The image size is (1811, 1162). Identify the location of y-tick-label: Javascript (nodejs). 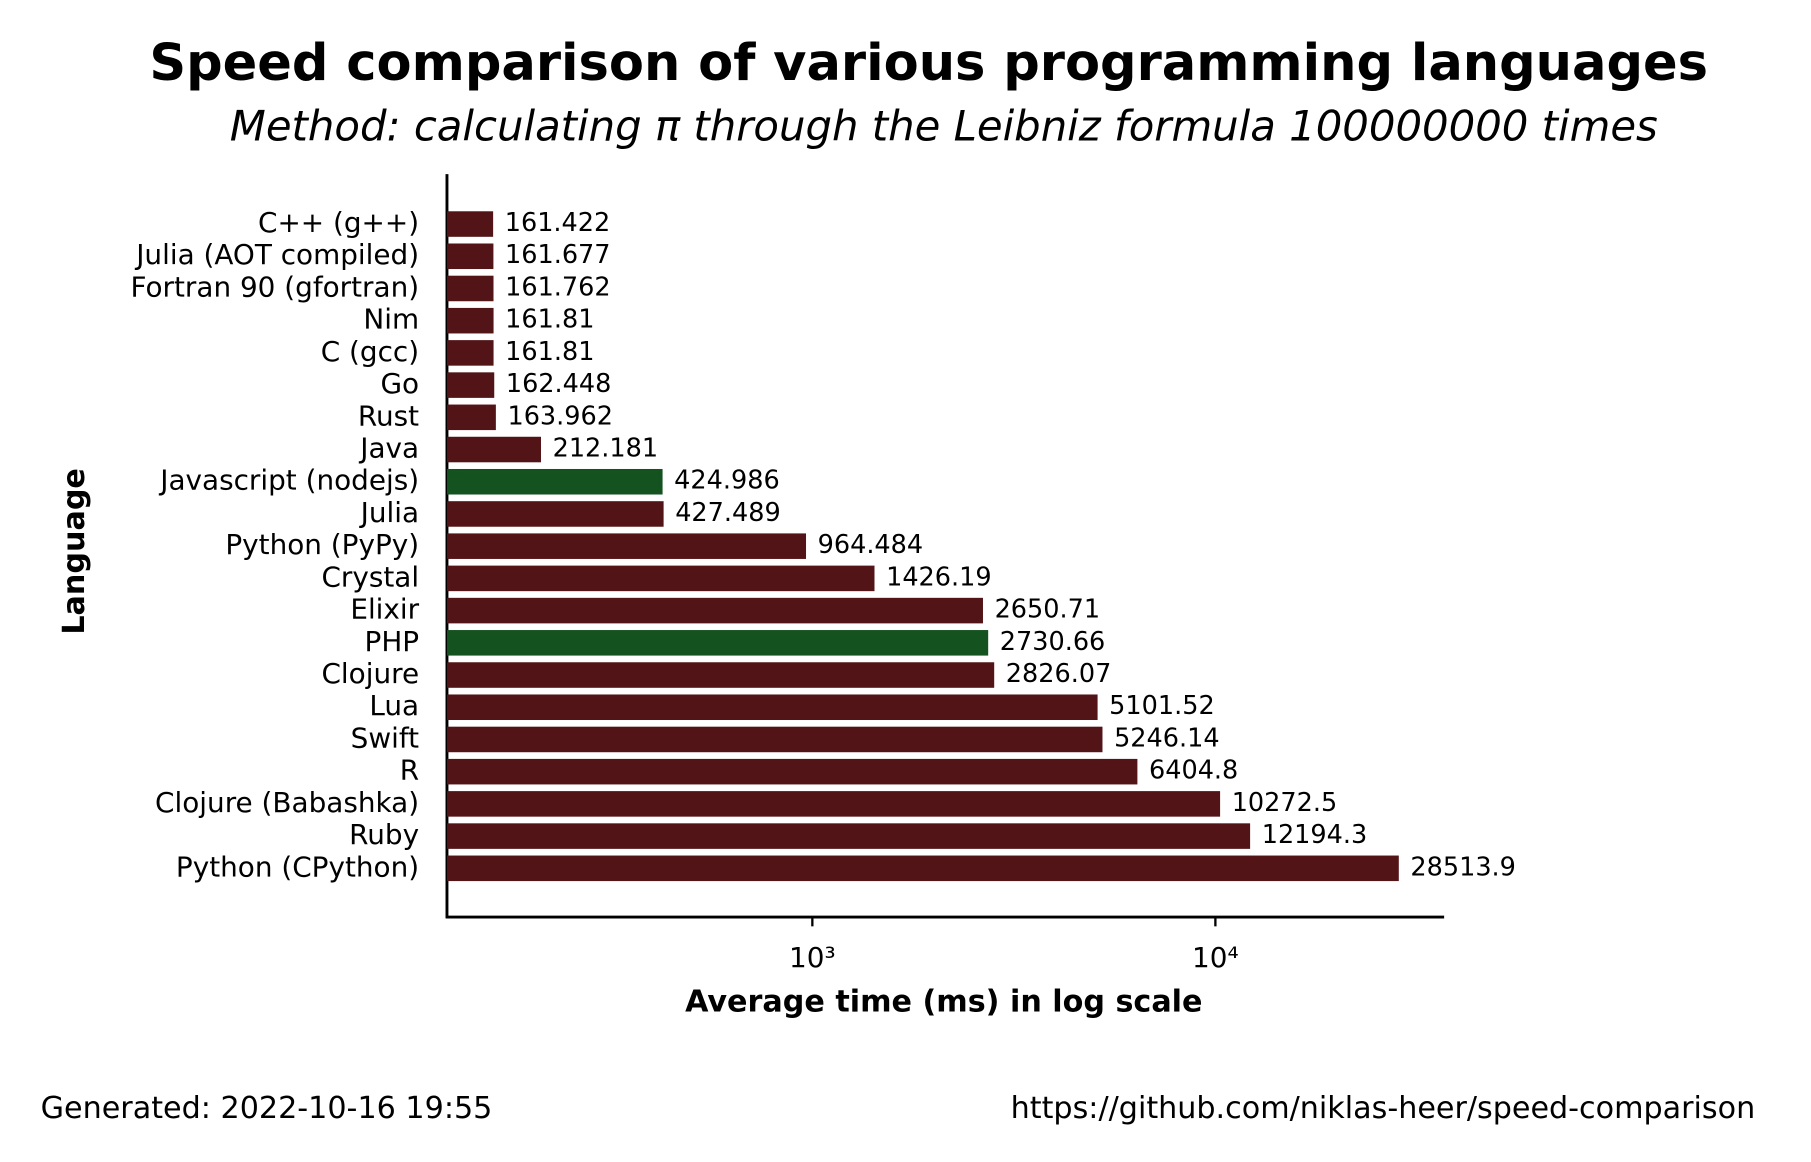
(288, 480).